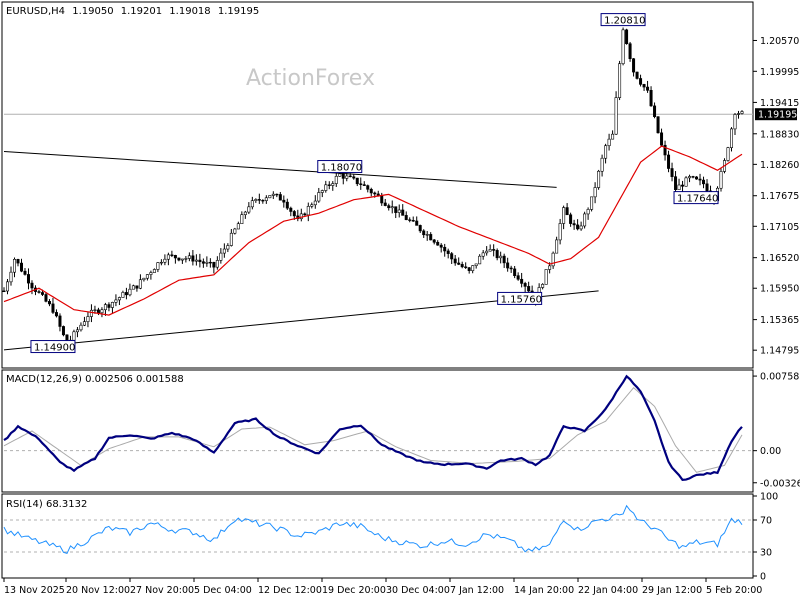 The height and width of the screenshot is (600, 800). What do you see at coordinates (162, 590) in the screenshot?
I see `time-tick-label: 27 Nov 20:00` at bounding box center [162, 590].